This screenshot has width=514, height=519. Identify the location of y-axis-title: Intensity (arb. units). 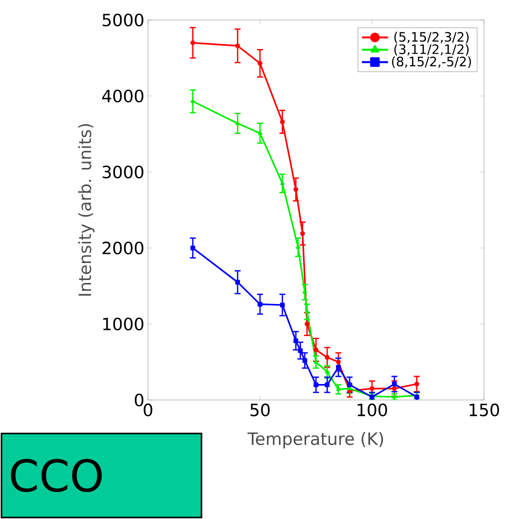
(86, 210).